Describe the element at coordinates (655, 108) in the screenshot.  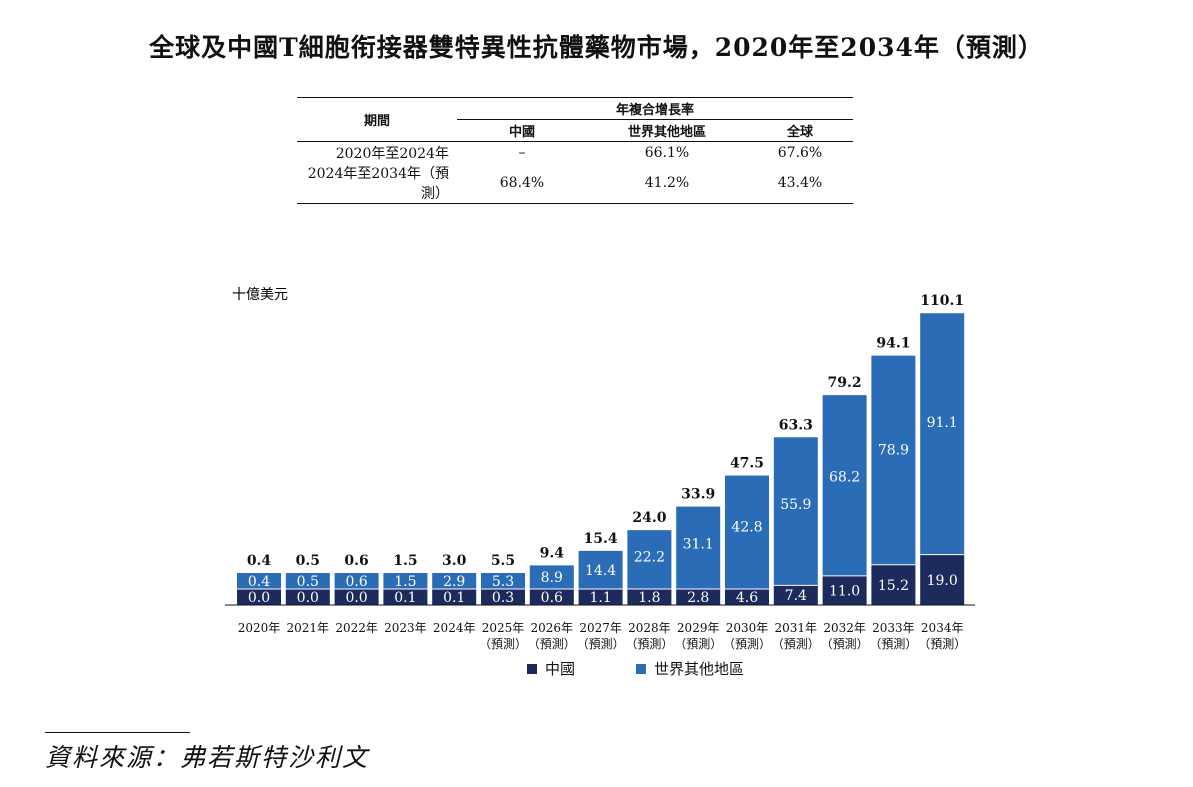
I see `table-header-group: 年複合增長率` at that location.